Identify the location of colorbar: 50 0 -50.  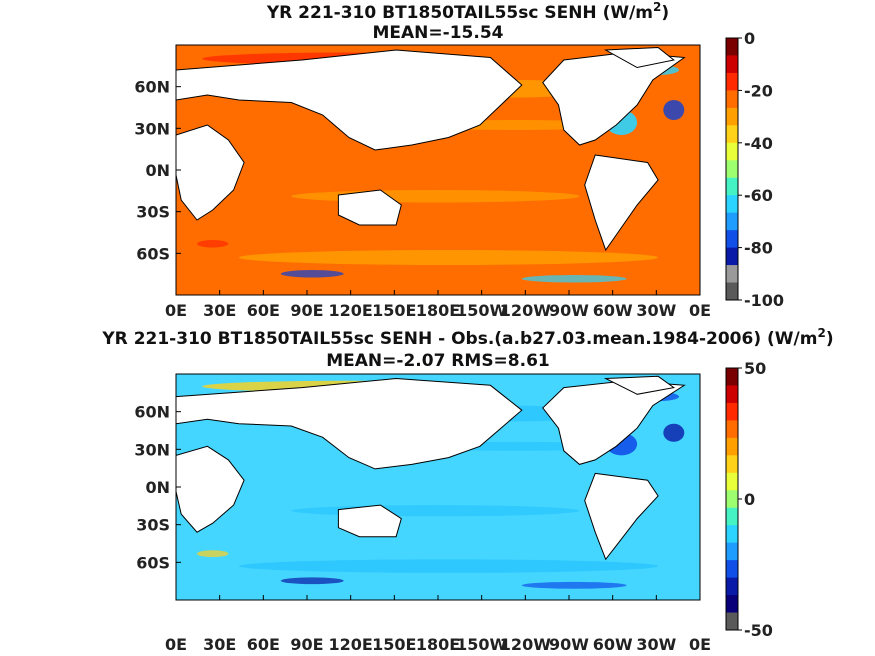
(749, 499).